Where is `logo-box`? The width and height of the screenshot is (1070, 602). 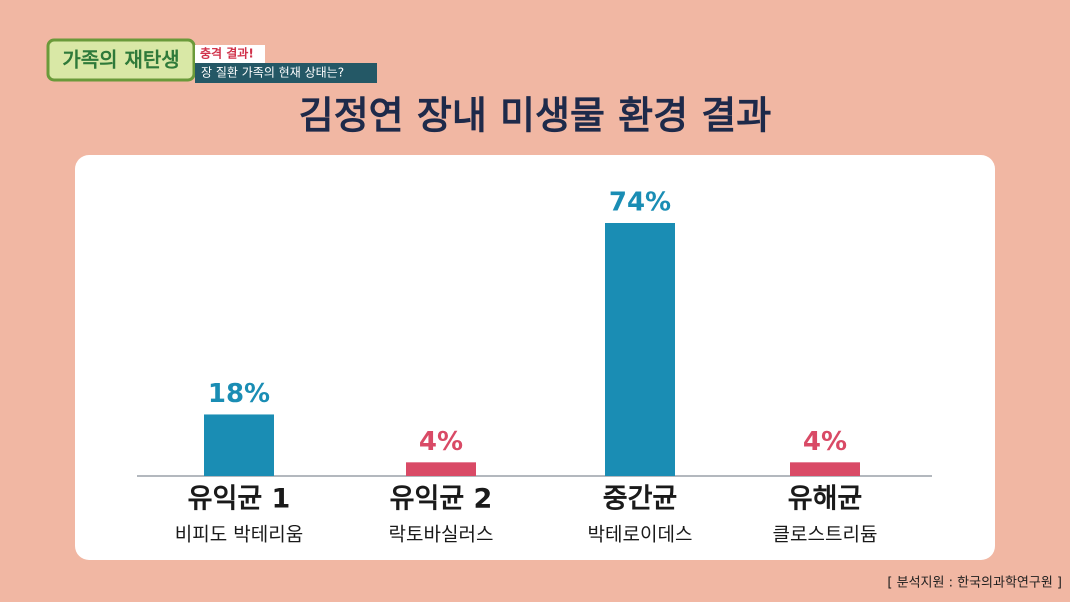
logo-box is located at coordinates (121, 60).